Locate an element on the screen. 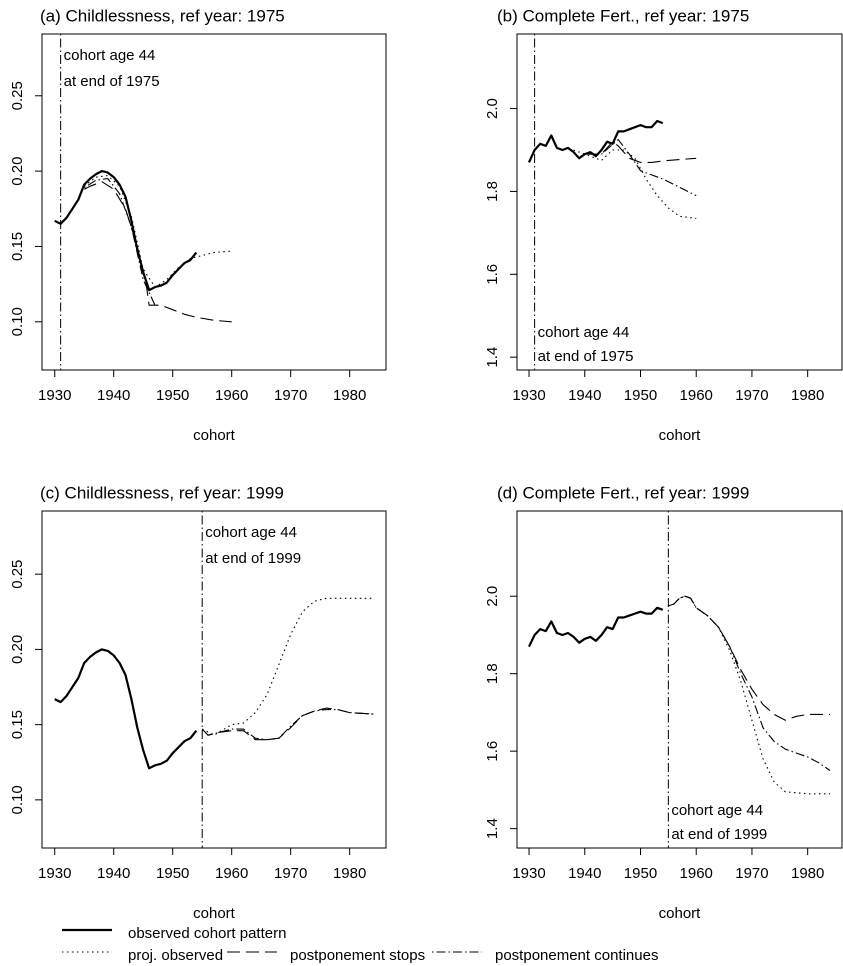  chart-title: (a) Childlessness, ref year: 1975 is located at coordinates (162, 15).